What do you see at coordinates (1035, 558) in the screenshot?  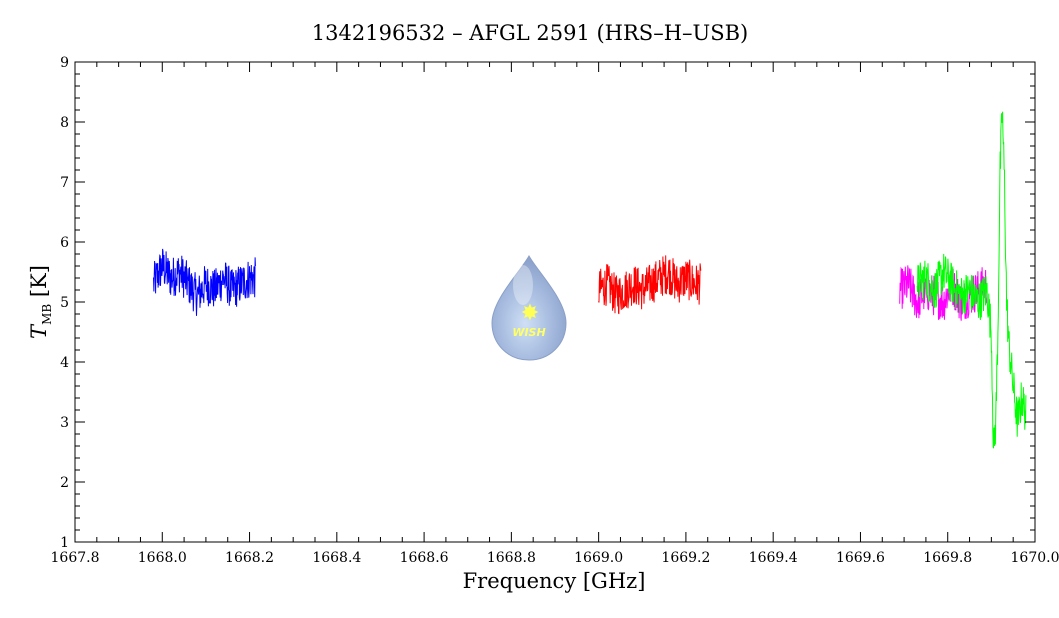 I see `x-tick-label: 1670.0` at bounding box center [1035, 558].